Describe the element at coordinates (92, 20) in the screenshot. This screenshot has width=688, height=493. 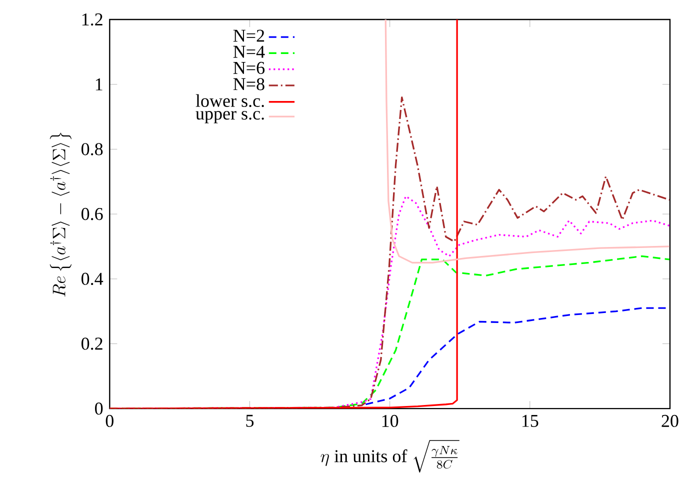
I see `y-tick-label: 1.2` at that location.